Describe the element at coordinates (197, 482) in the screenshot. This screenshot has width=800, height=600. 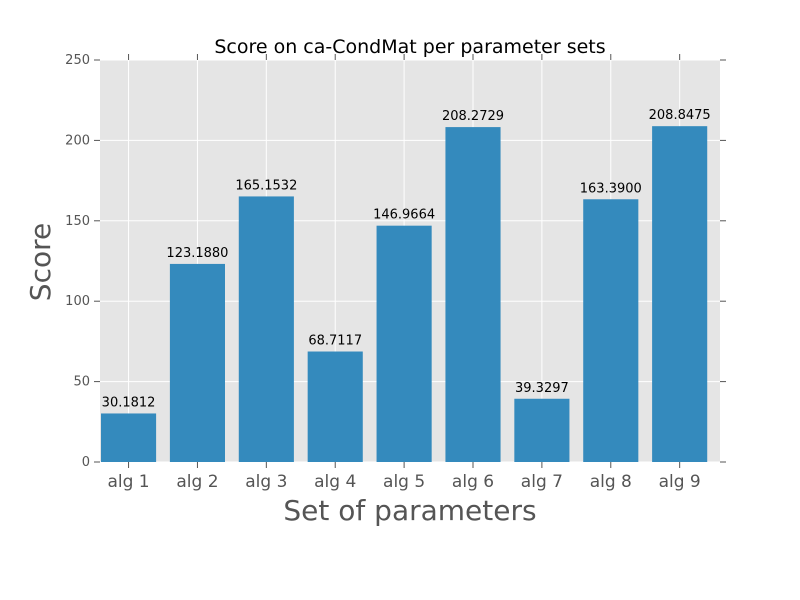
I see `x-tick-label: alg 2` at that location.